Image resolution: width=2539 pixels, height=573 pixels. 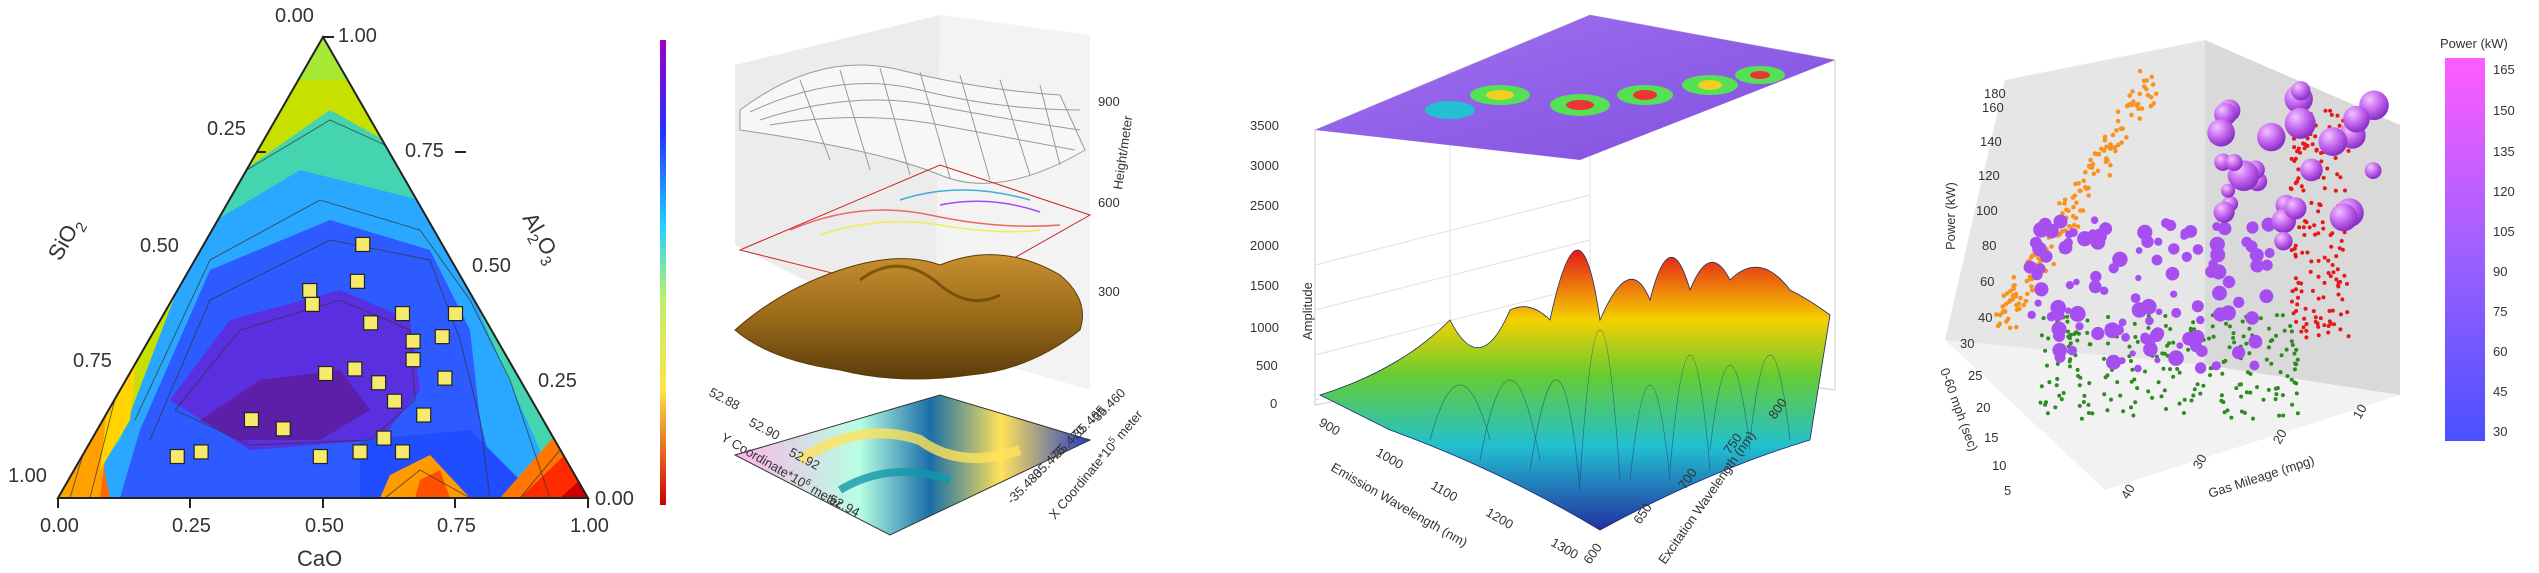 What do you see at coordinates (1400, 505) in the screenshot?
I see `emission-axis-label: Emission Wavelength (nm)` at bounding box center [1400, 505].